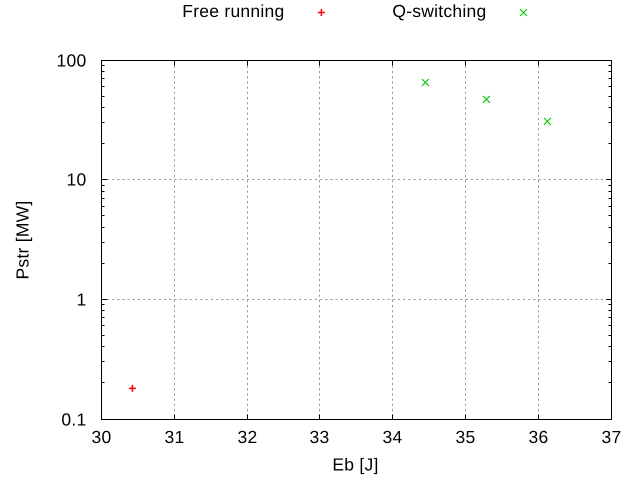 The height and width of the screenshot is (480, 640). I want to click on svg-text: Pstr [MW], so click(22, 239).